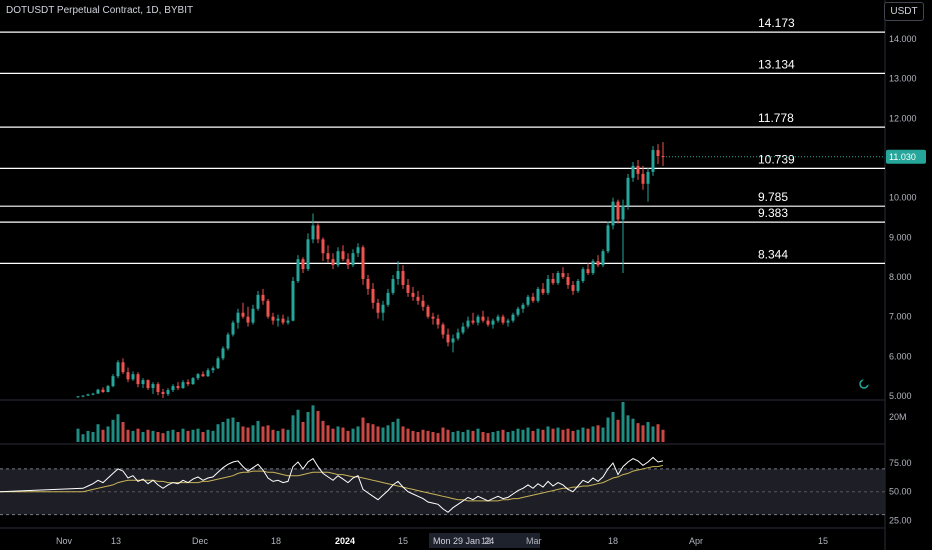 The height and width of the screenshot is (550, 932). Describe the element at coordinates (900, 317) in the screenshot. I see `price-tick-label: 7.000` at that location.